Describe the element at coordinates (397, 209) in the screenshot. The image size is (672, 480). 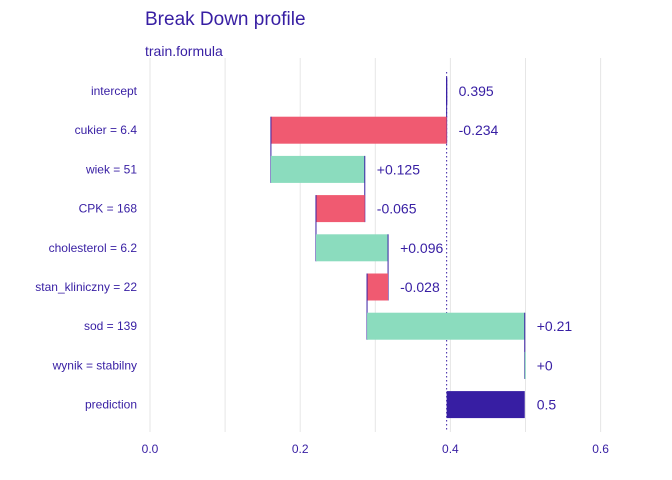
I see `value-label: -0.065` at that location.